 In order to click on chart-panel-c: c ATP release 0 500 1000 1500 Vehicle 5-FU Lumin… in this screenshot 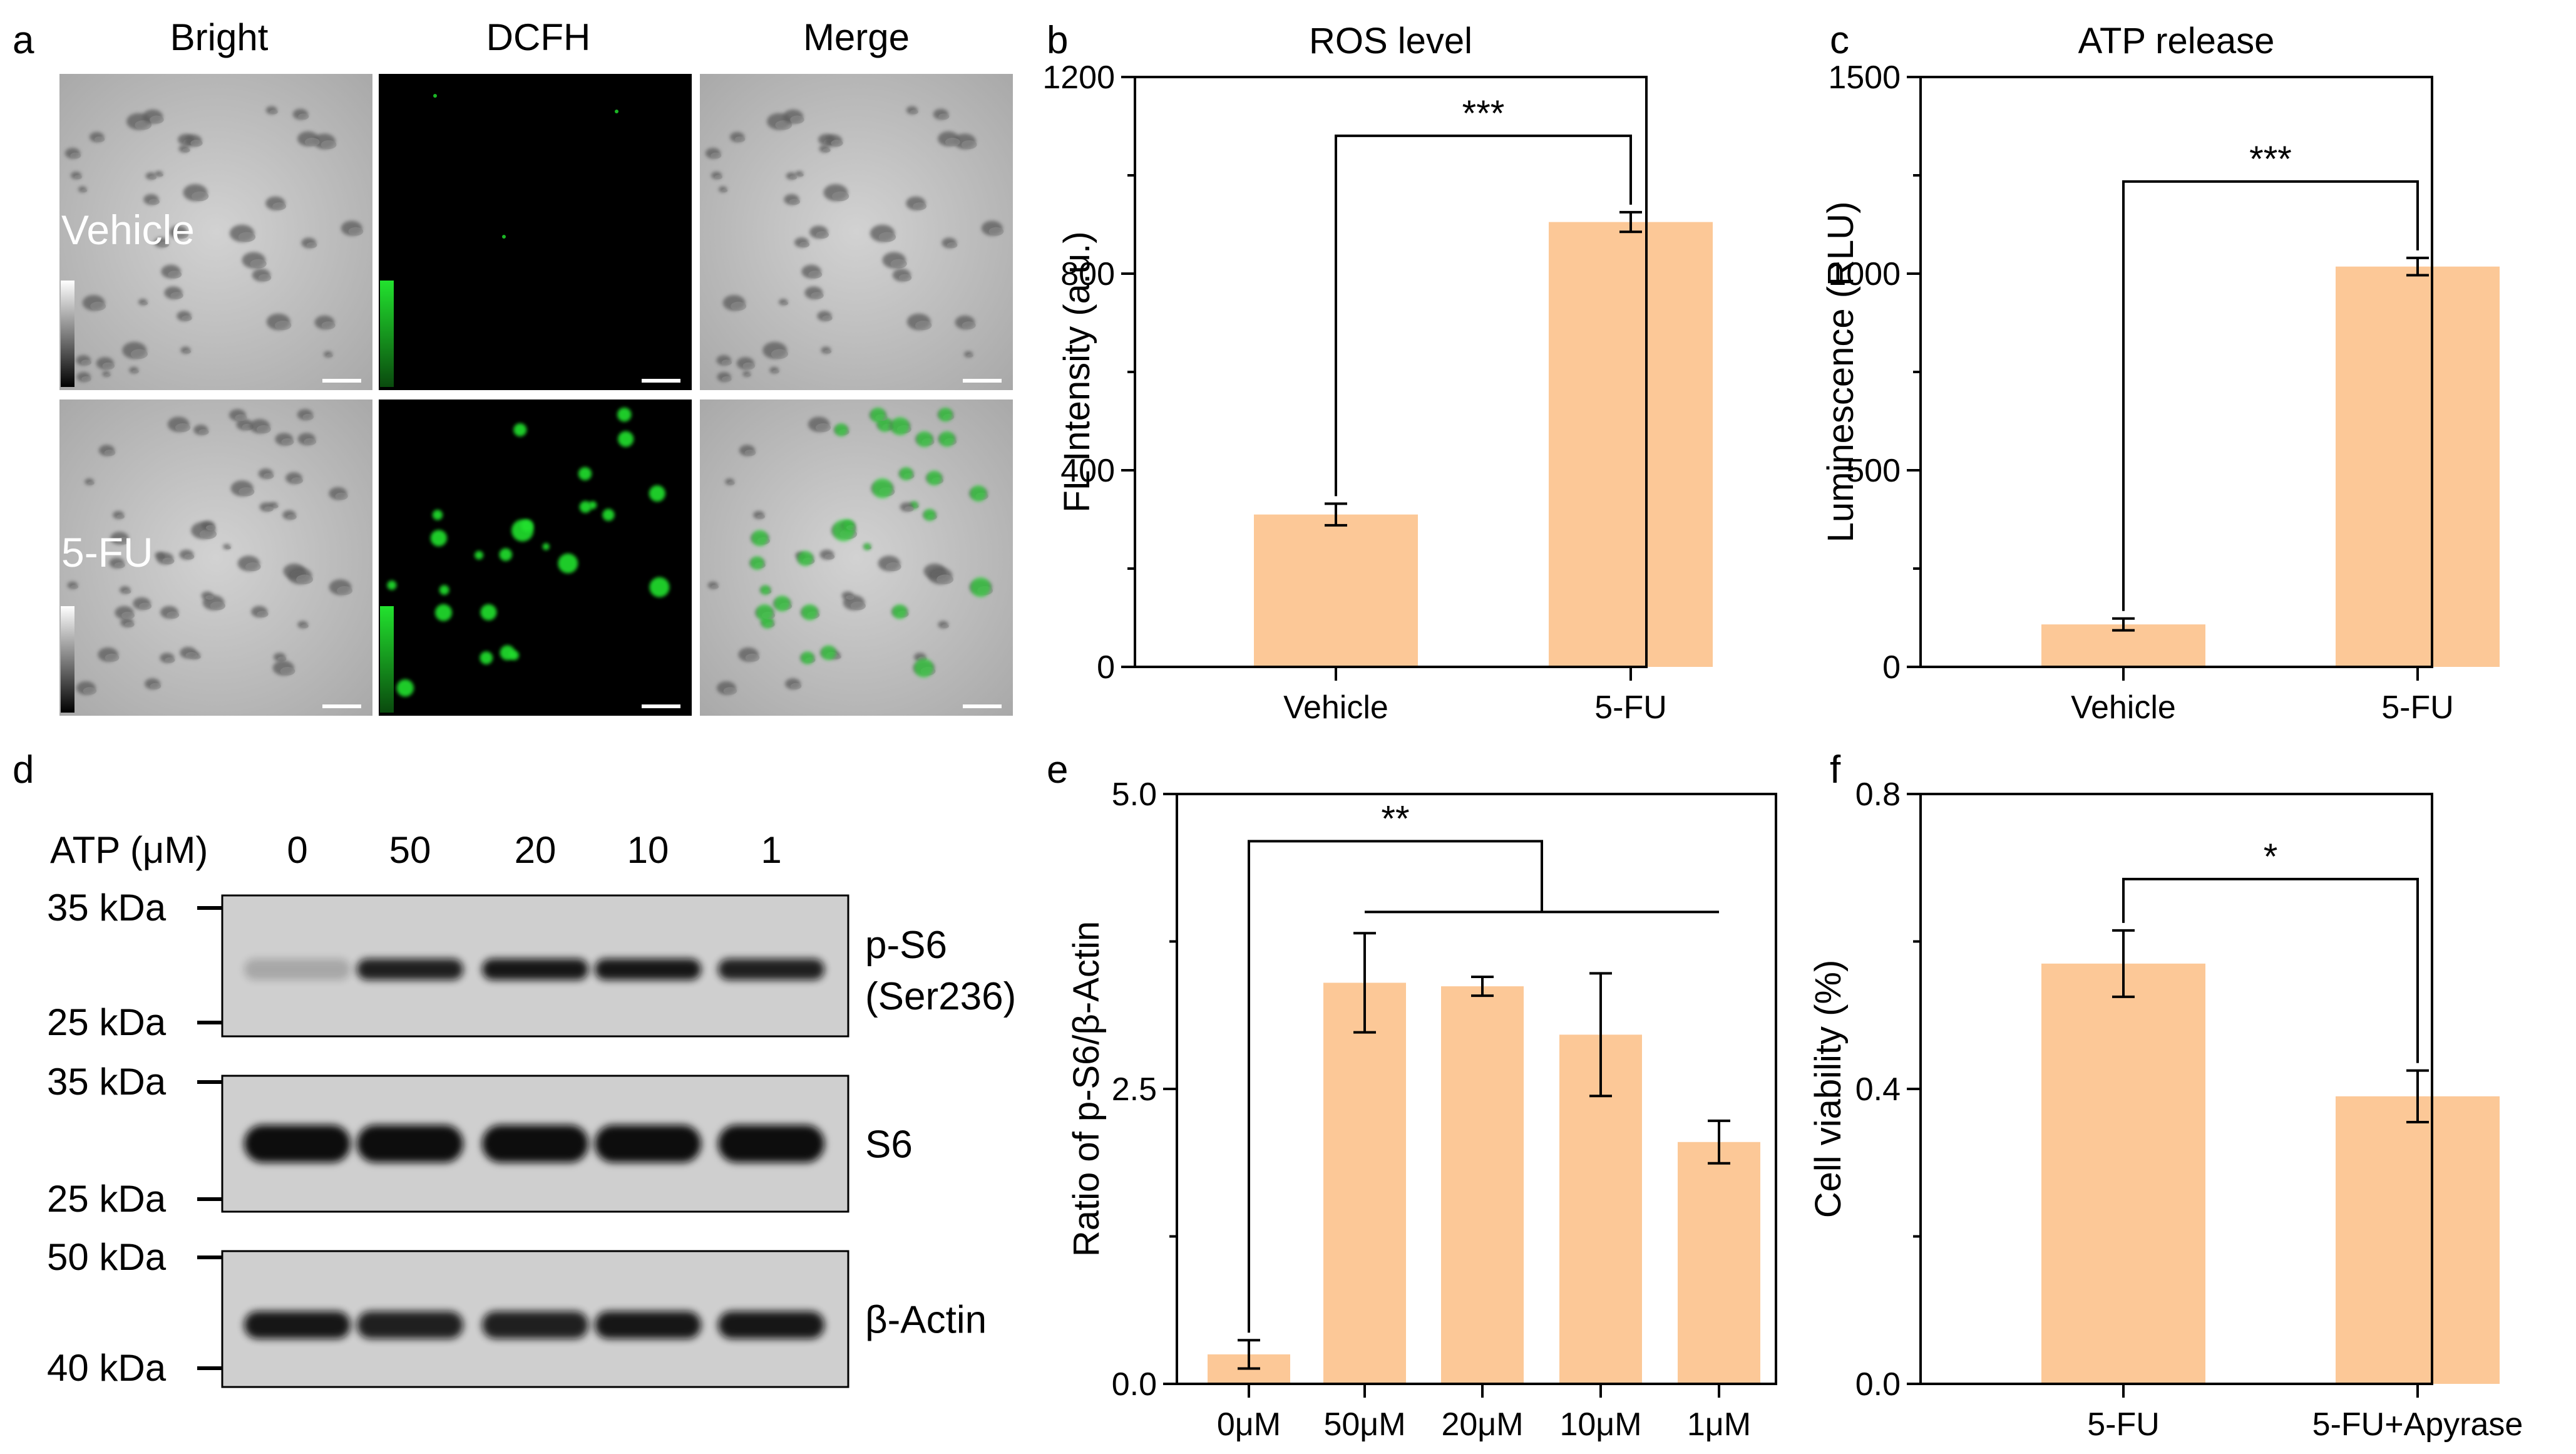, I will do `click(2160, 372)`.